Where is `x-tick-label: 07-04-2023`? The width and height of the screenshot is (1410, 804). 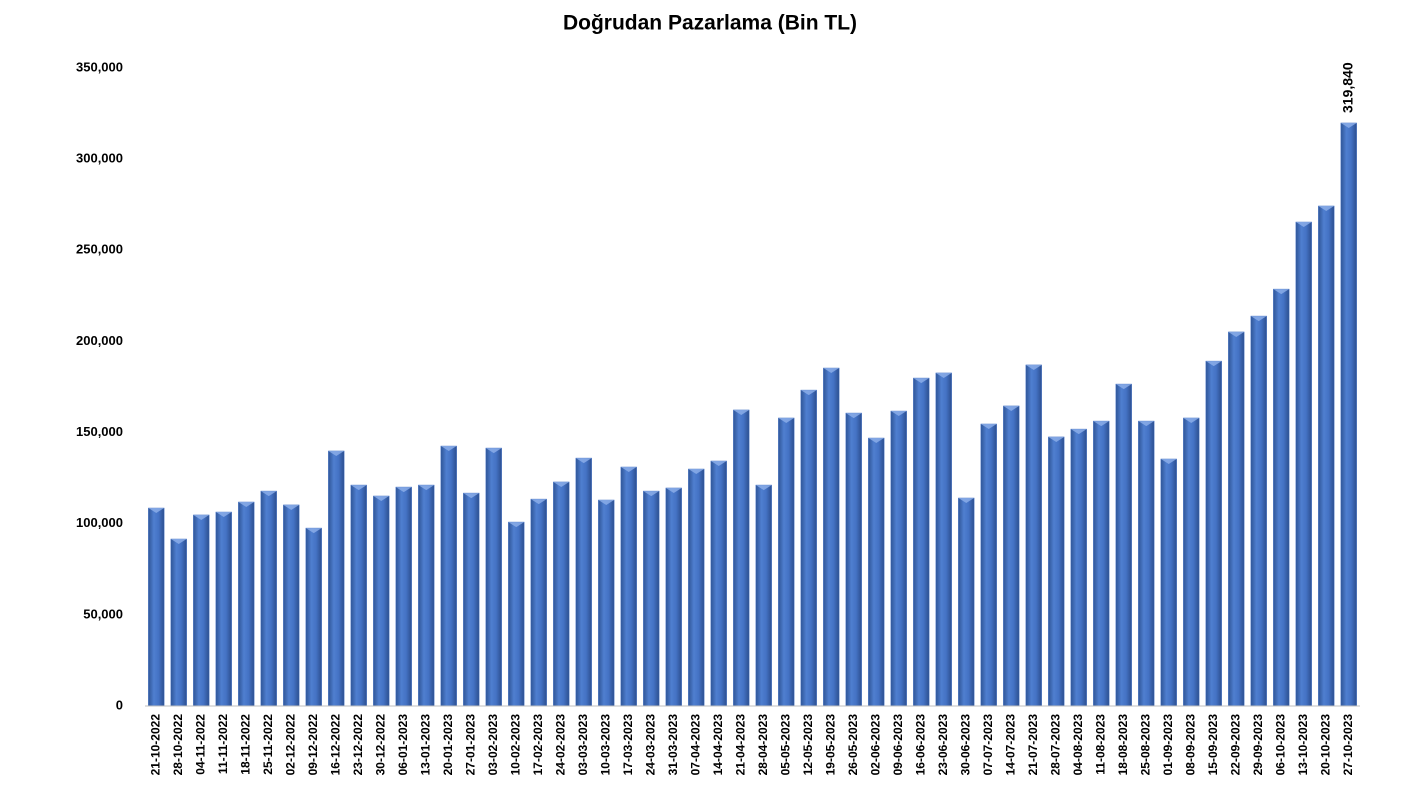 x-tick-label: 07-04-2023 is located at coordinates (695, 745).